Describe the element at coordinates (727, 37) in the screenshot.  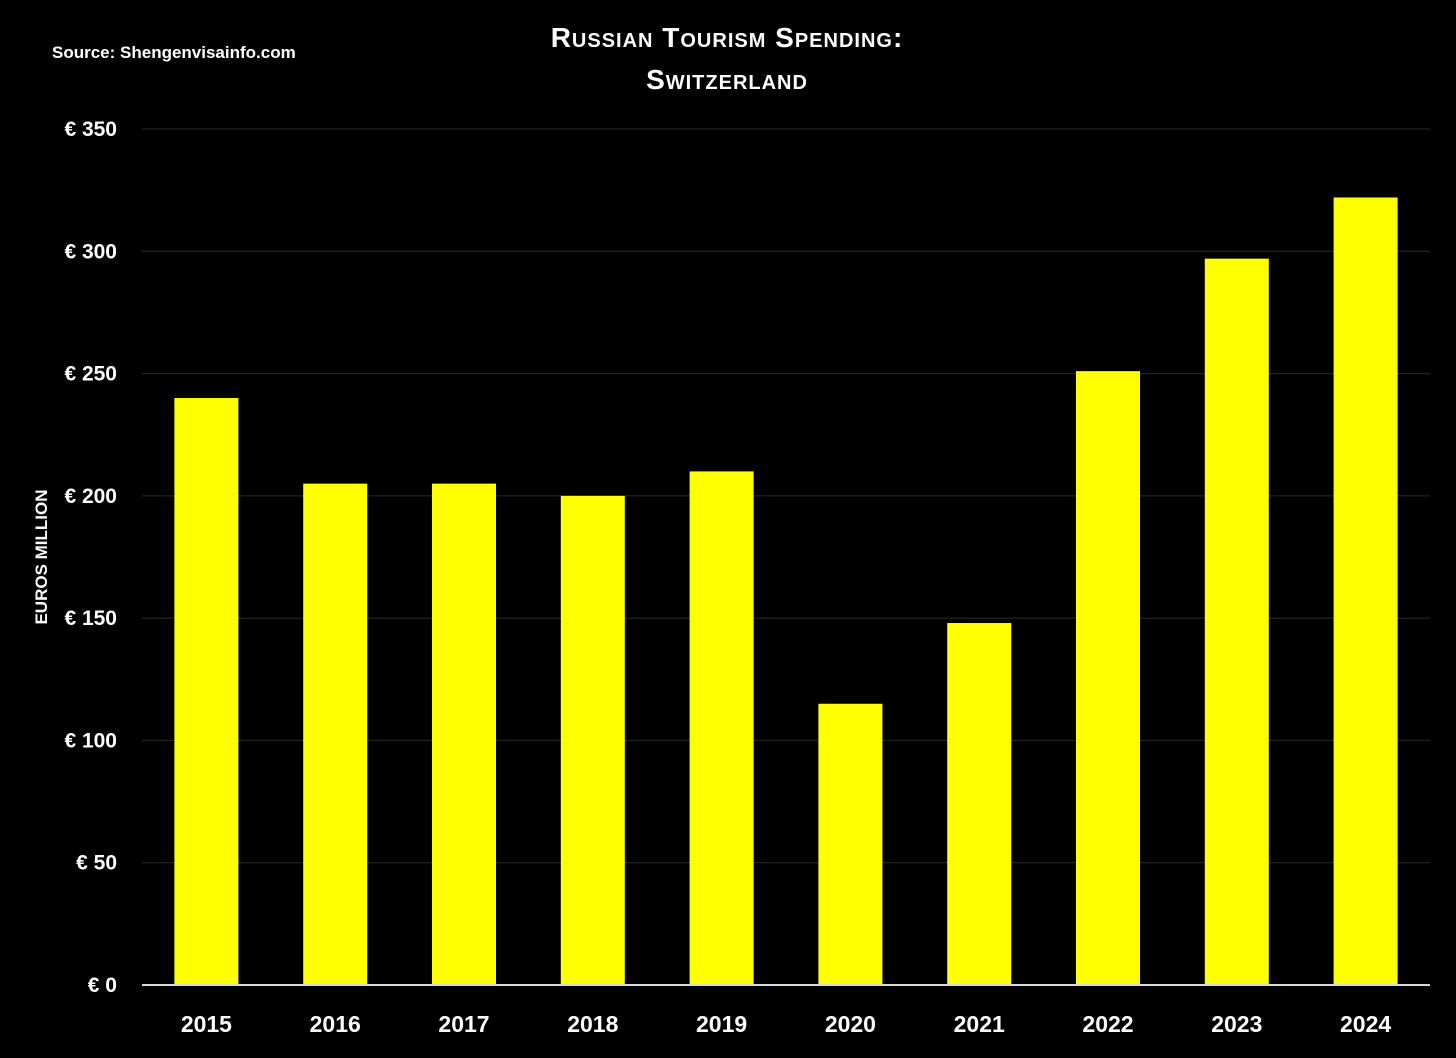
I see `chart-title-line-1: Russian Tourism Spending:` at that location.